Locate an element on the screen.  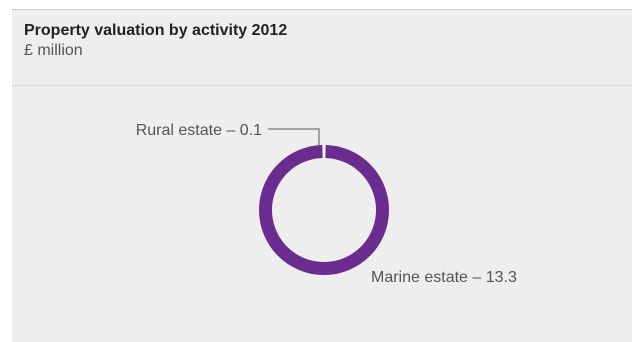
leader-line-rural-estate is located at coordinates (294, 137).